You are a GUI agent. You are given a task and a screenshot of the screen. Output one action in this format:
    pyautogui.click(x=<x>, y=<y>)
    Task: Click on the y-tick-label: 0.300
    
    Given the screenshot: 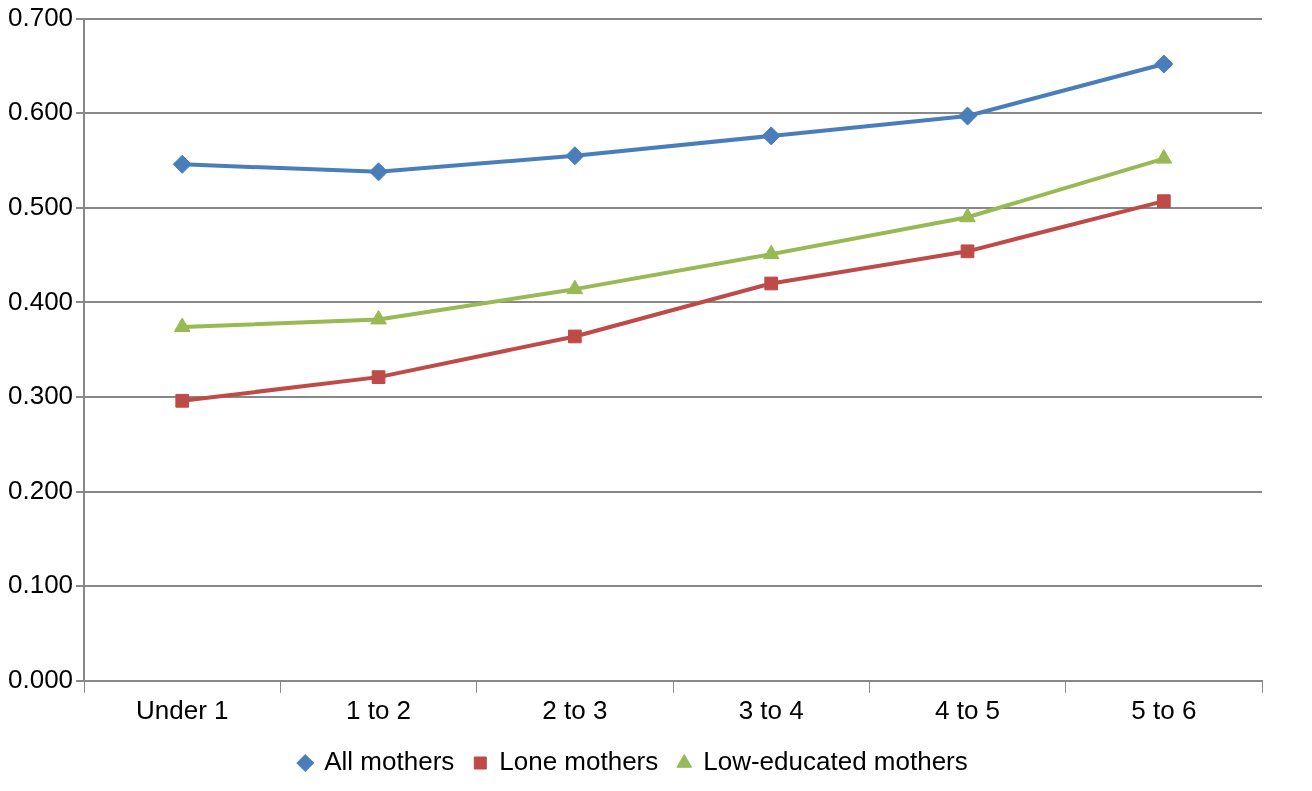 What is the action you would take?
    pyautogui.click(x=40, y=395)
    